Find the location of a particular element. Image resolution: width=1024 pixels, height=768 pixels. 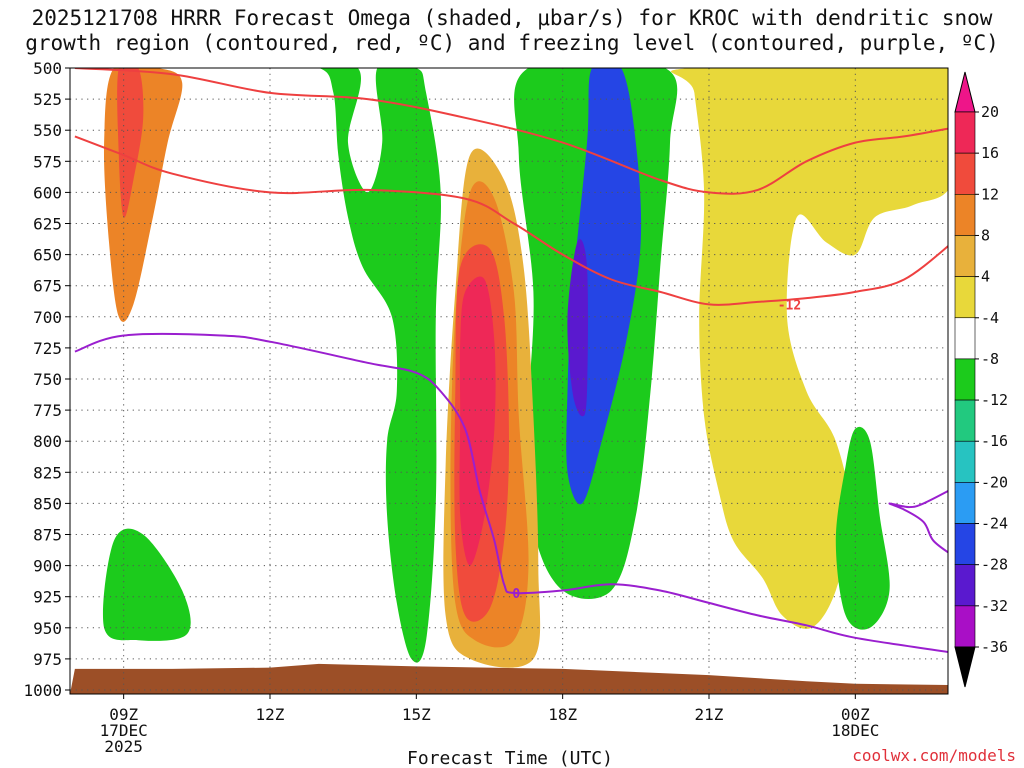

y-tick-label-550: 550 is located at coordinates (47, 130).